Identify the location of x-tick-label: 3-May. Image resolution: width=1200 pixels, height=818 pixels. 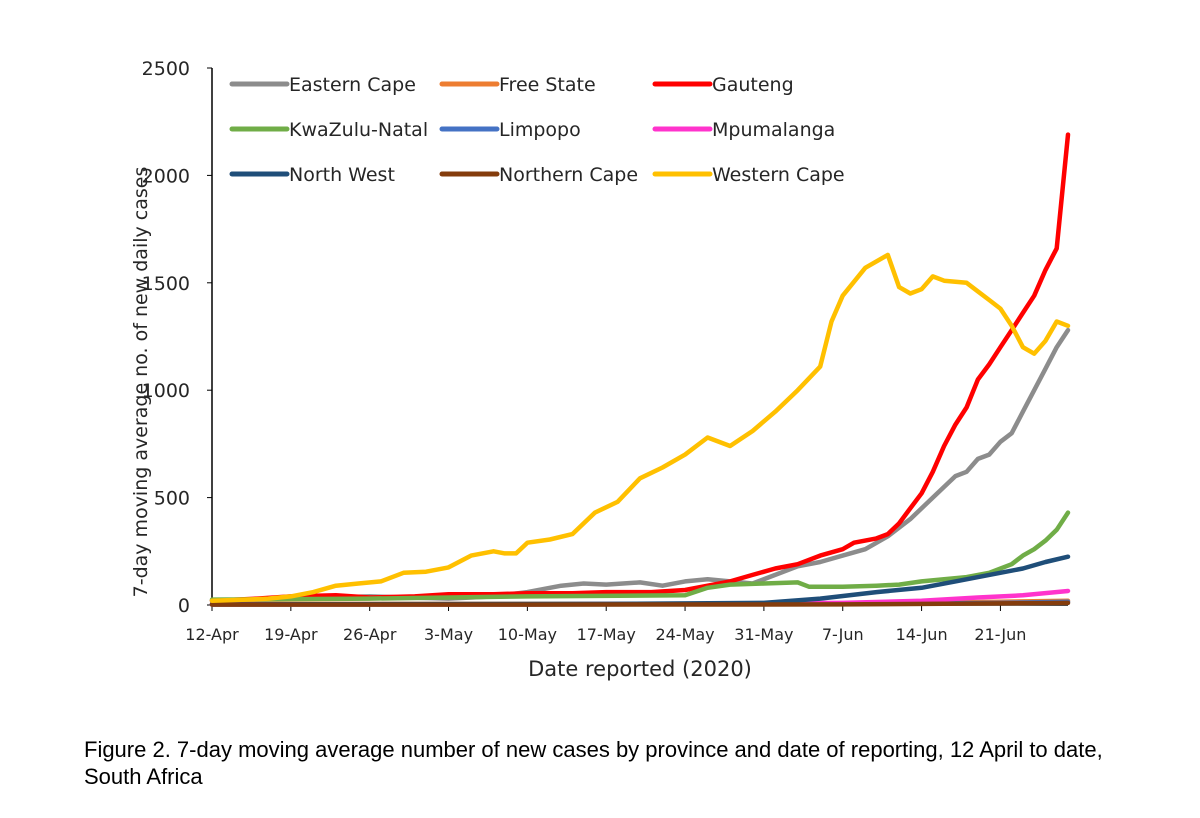
(448, 634).